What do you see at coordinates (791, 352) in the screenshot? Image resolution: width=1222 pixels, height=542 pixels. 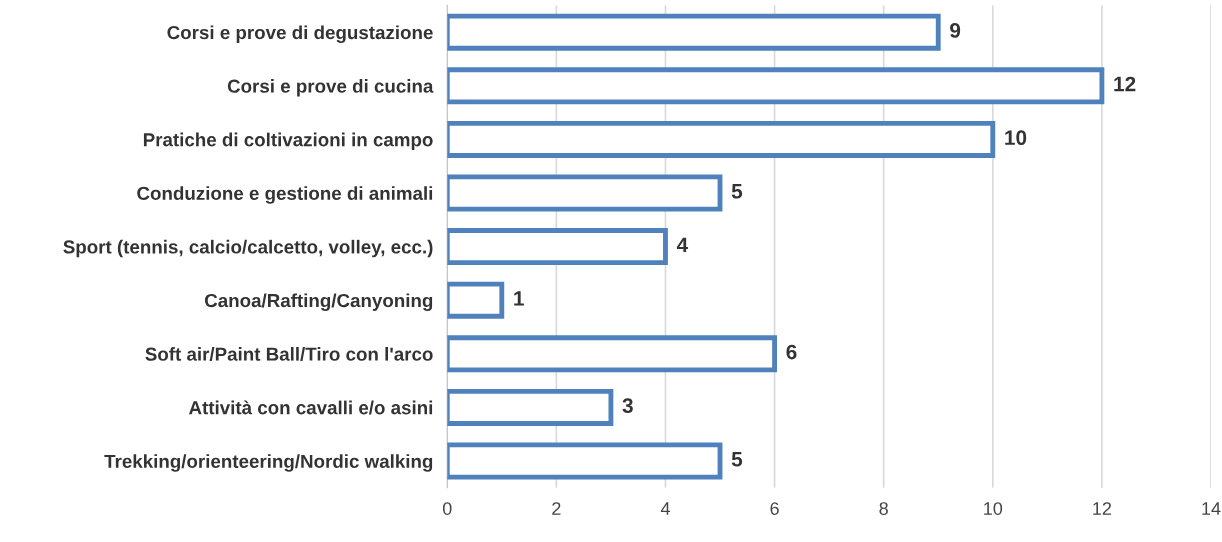 I see `data-label: 6` at bounding box center [791, 352].